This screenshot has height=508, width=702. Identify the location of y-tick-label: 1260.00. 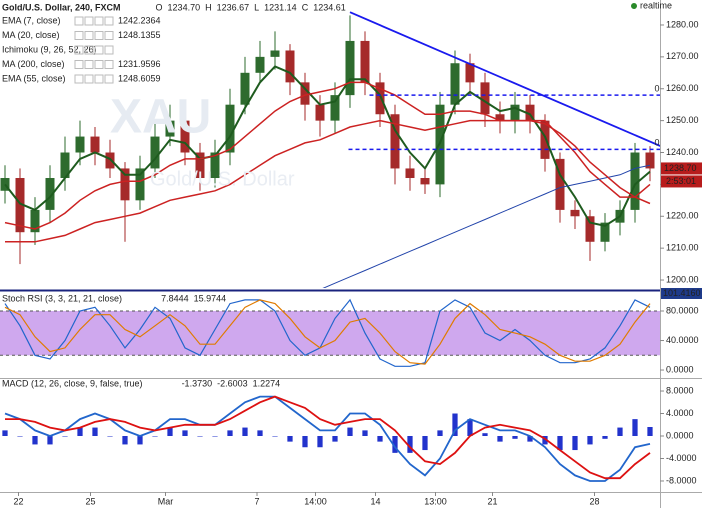
(682, 88).